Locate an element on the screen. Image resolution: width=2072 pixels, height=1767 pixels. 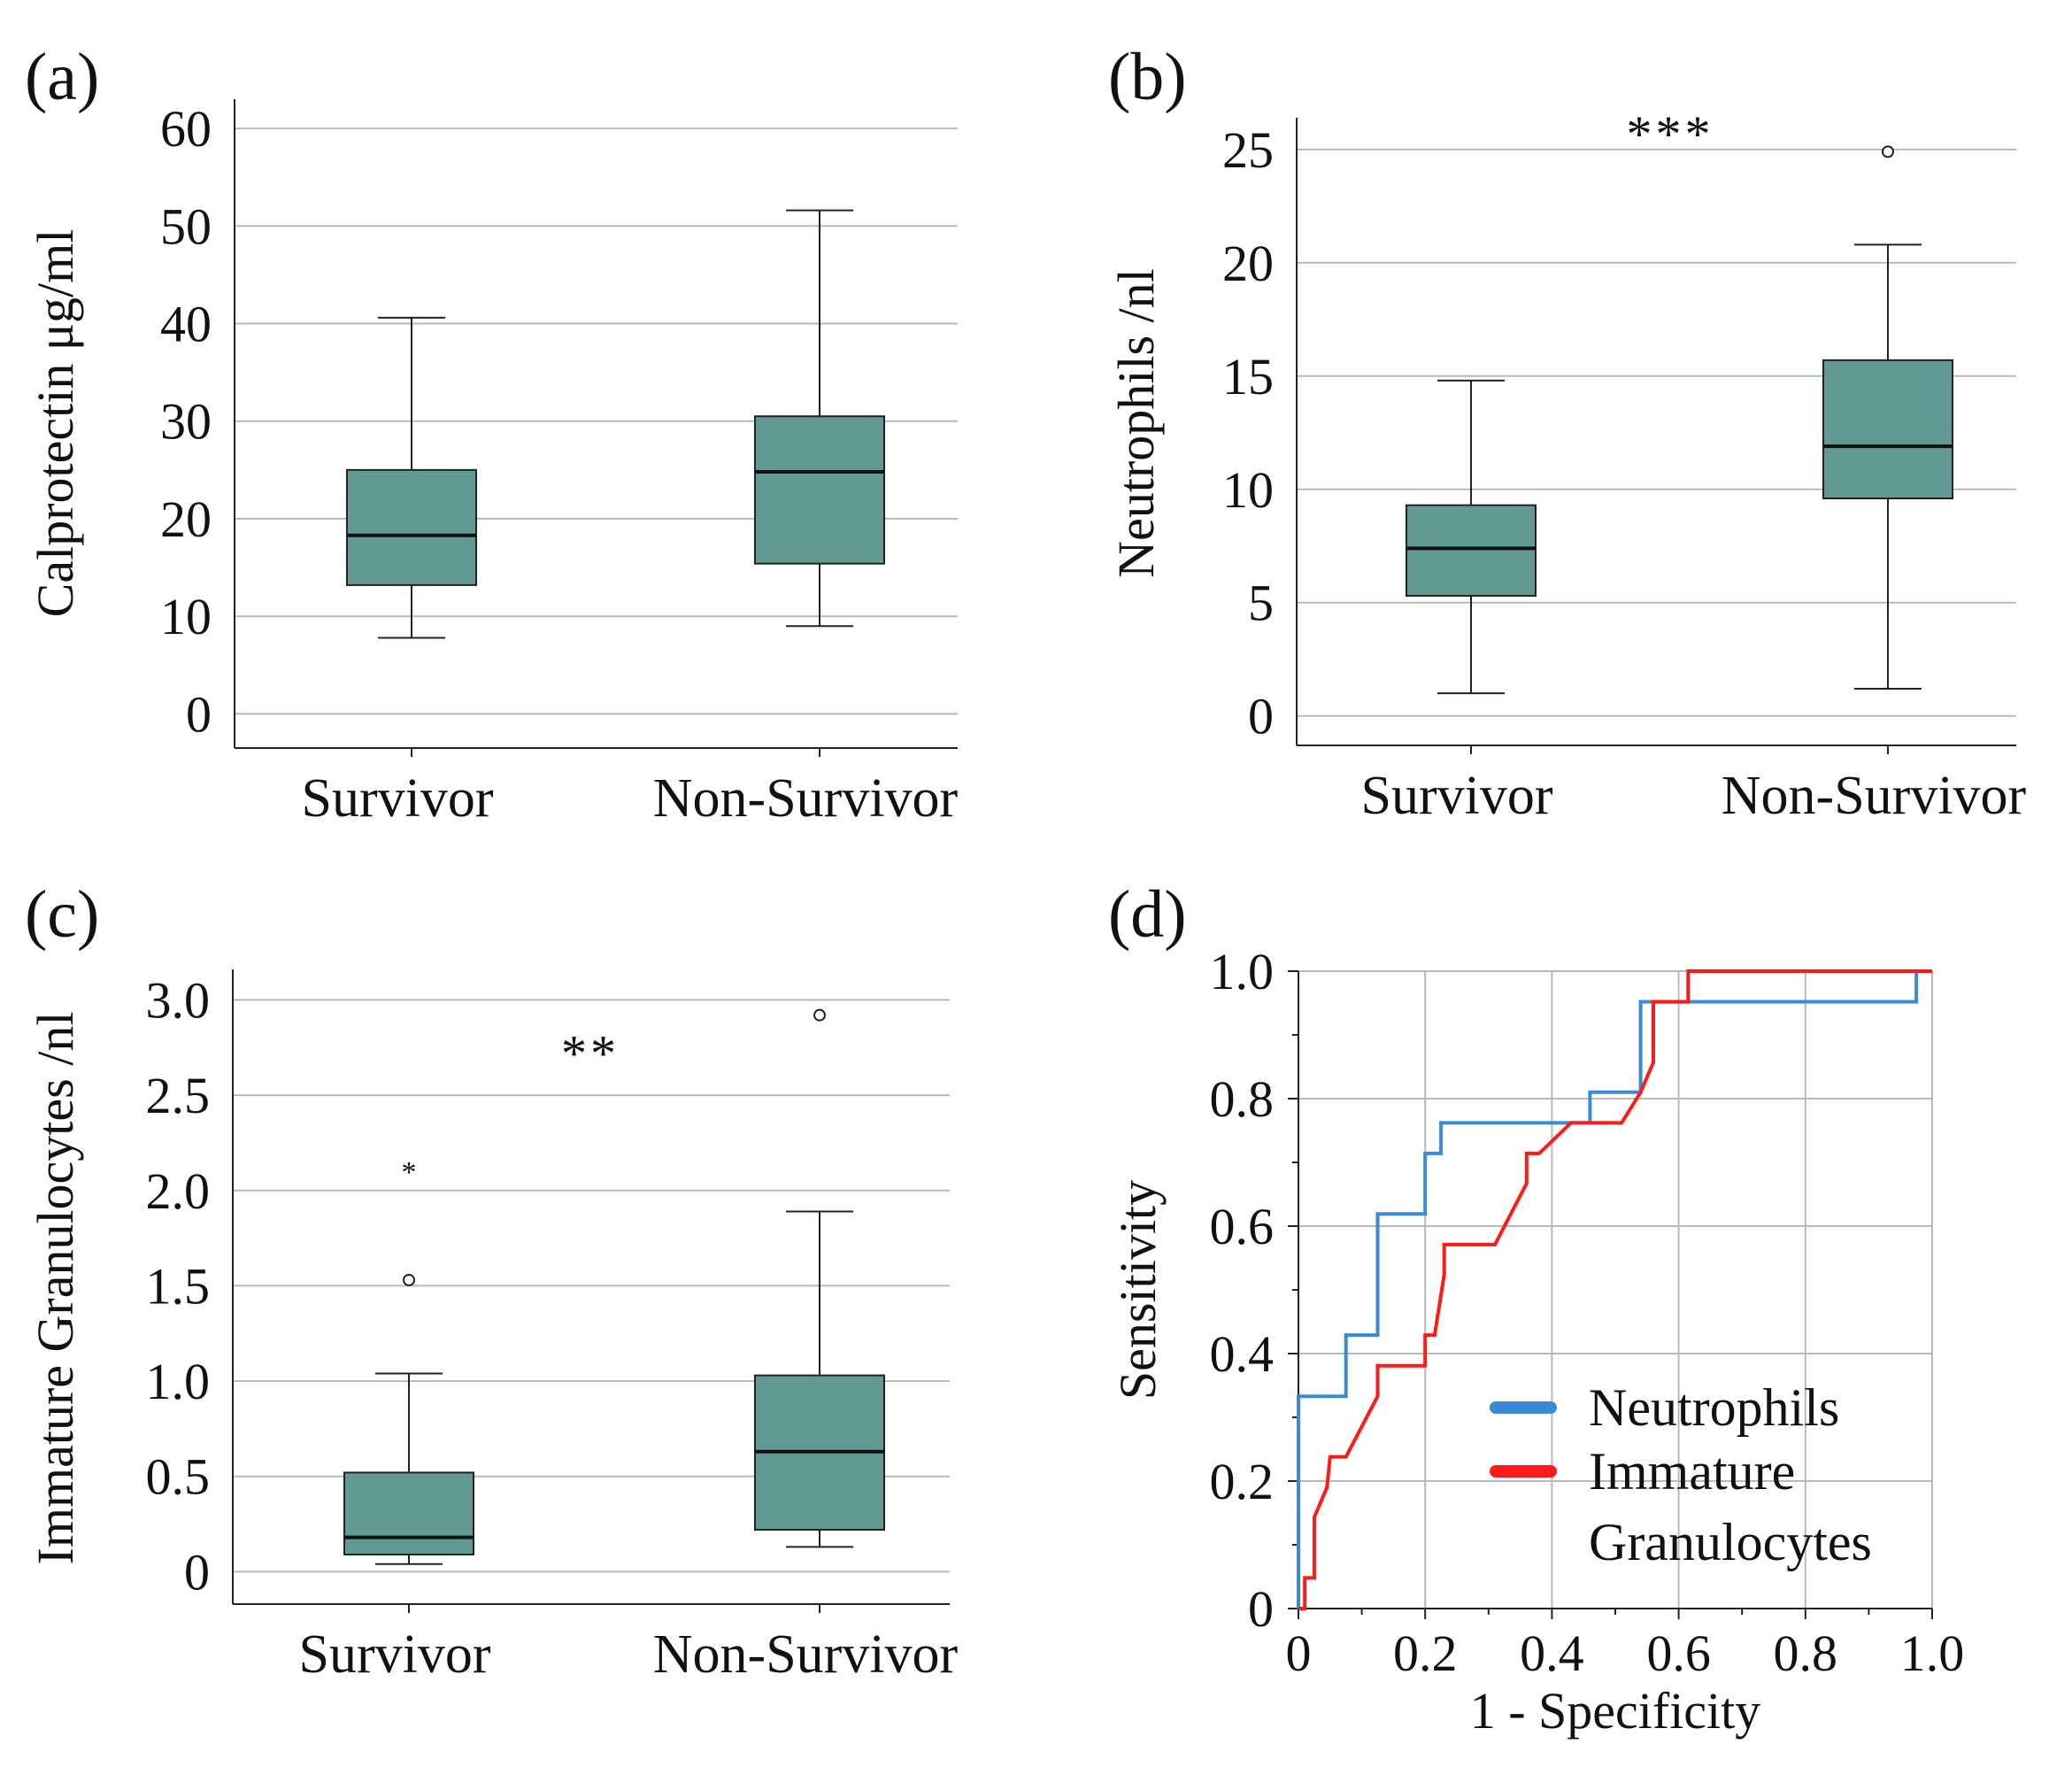
extreme-point-survivor-0: * is located at coordinates (409, 1172).